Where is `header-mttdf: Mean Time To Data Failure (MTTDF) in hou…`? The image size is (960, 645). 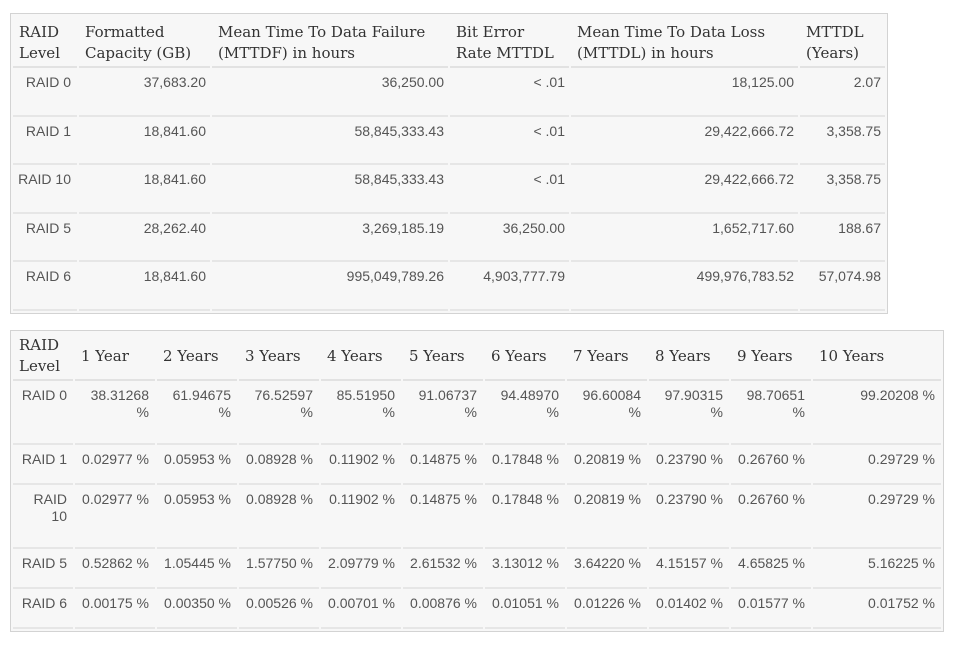 header-mttdf: Mean Time To Data Failure (MTTDF) in hou… is located at coordinates (330, 42).